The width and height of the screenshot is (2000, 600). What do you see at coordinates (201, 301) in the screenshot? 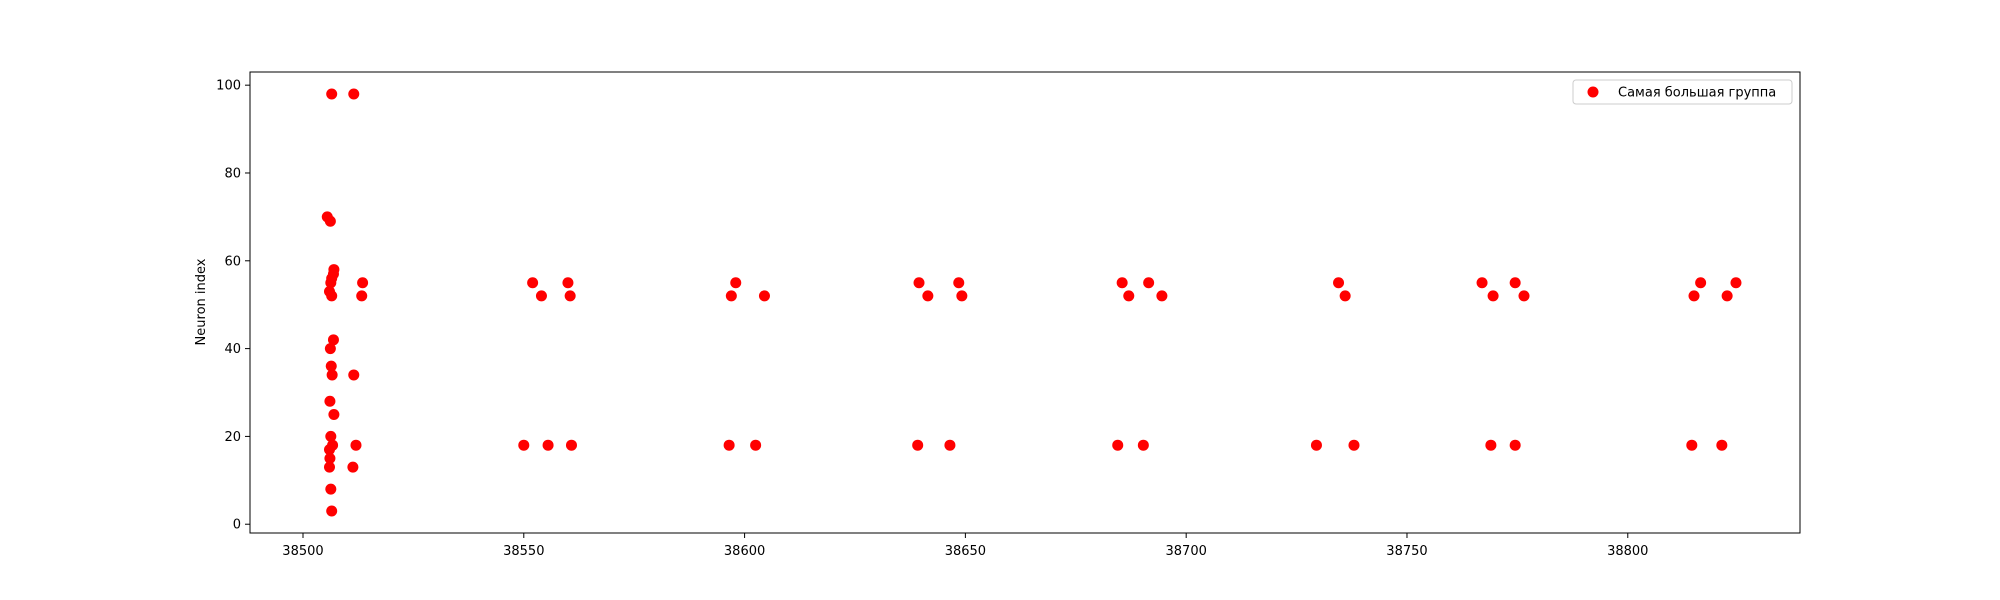
I see `y-axis-label: Neuron index` at bounding box center [201, 301].